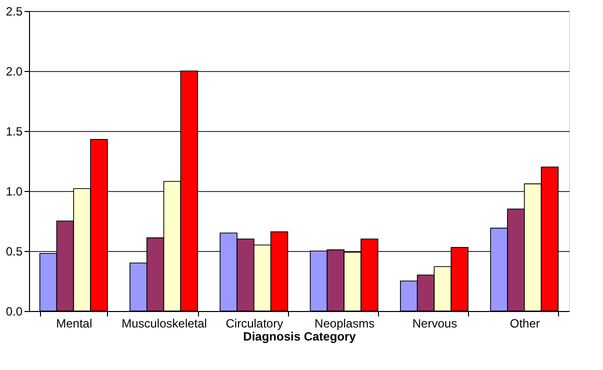  What do you see at coordinates (525, 323) in the screenshot?
I see `x-tick-label: Other` at bounding box center [525, 323].